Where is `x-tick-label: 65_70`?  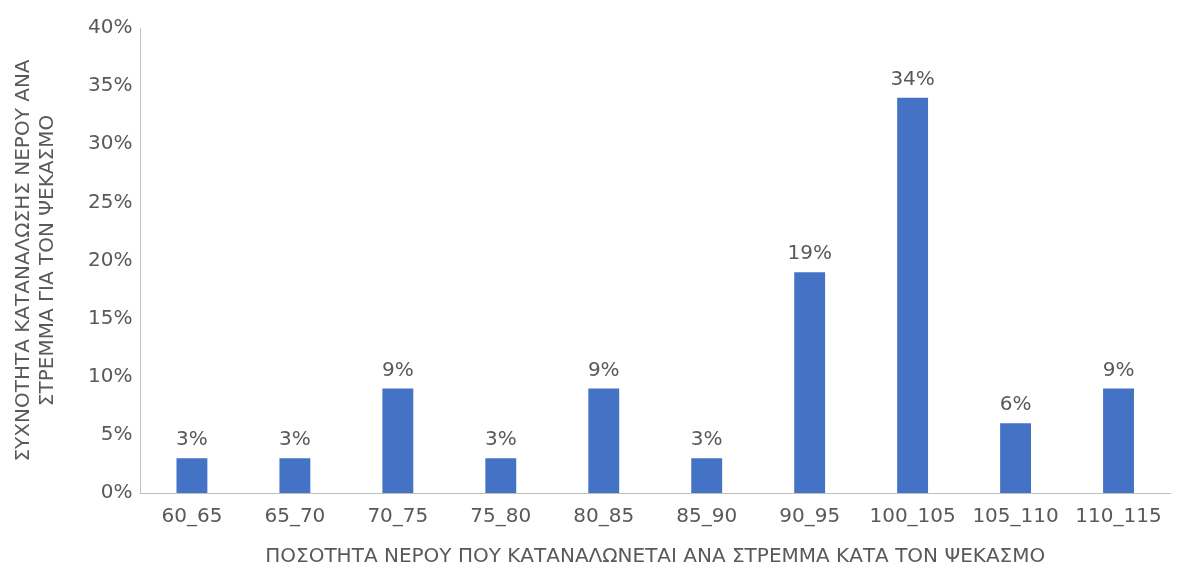
x-tick-label: 65_70 is located at coordinates (295, 515).